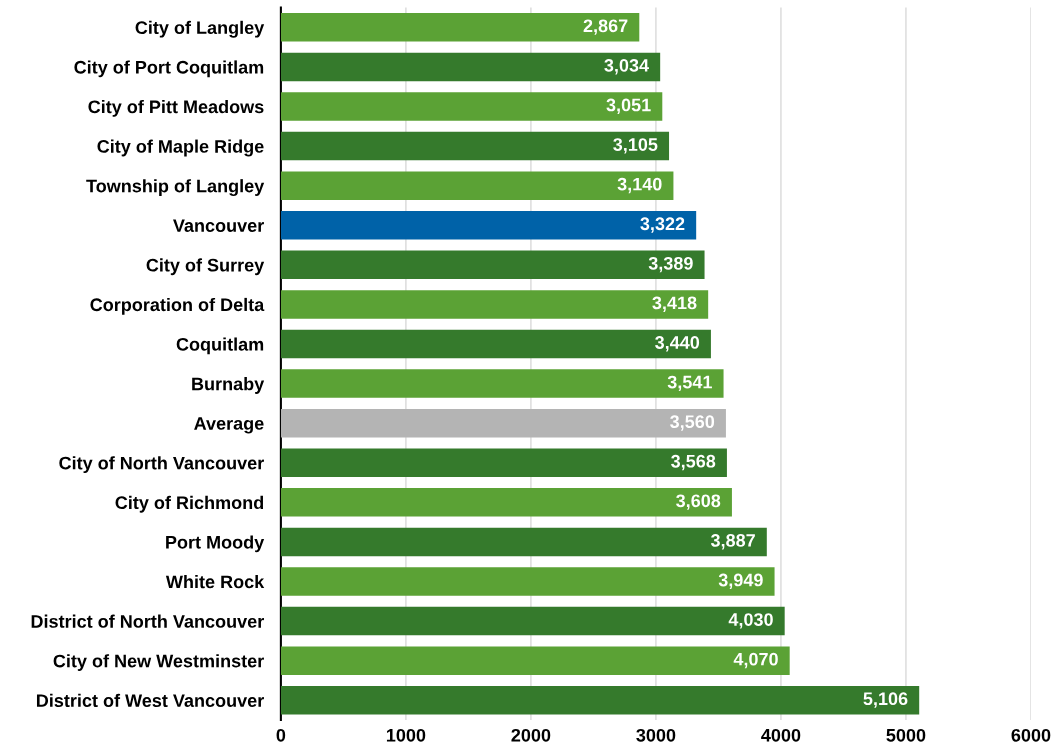 The image size is (1052, 754). Describe the element at coordinates (674, 304) in the screenshot. I see `data-label: 3,418` at that location.